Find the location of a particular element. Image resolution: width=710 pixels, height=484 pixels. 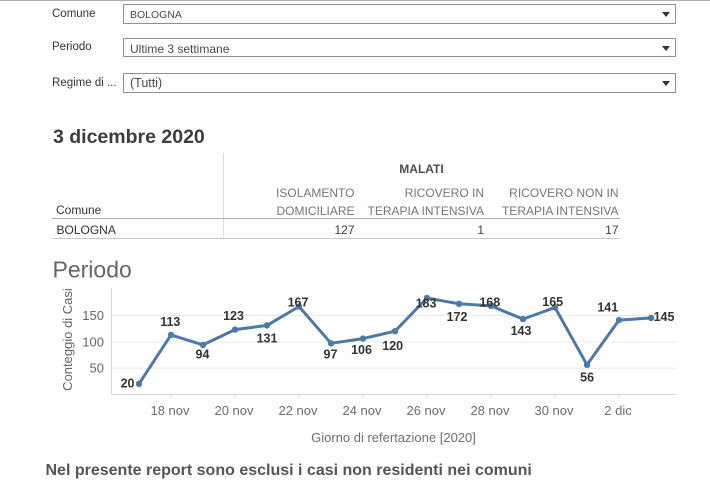

svg-text: 22 nov is located at coordinates (298, 410).